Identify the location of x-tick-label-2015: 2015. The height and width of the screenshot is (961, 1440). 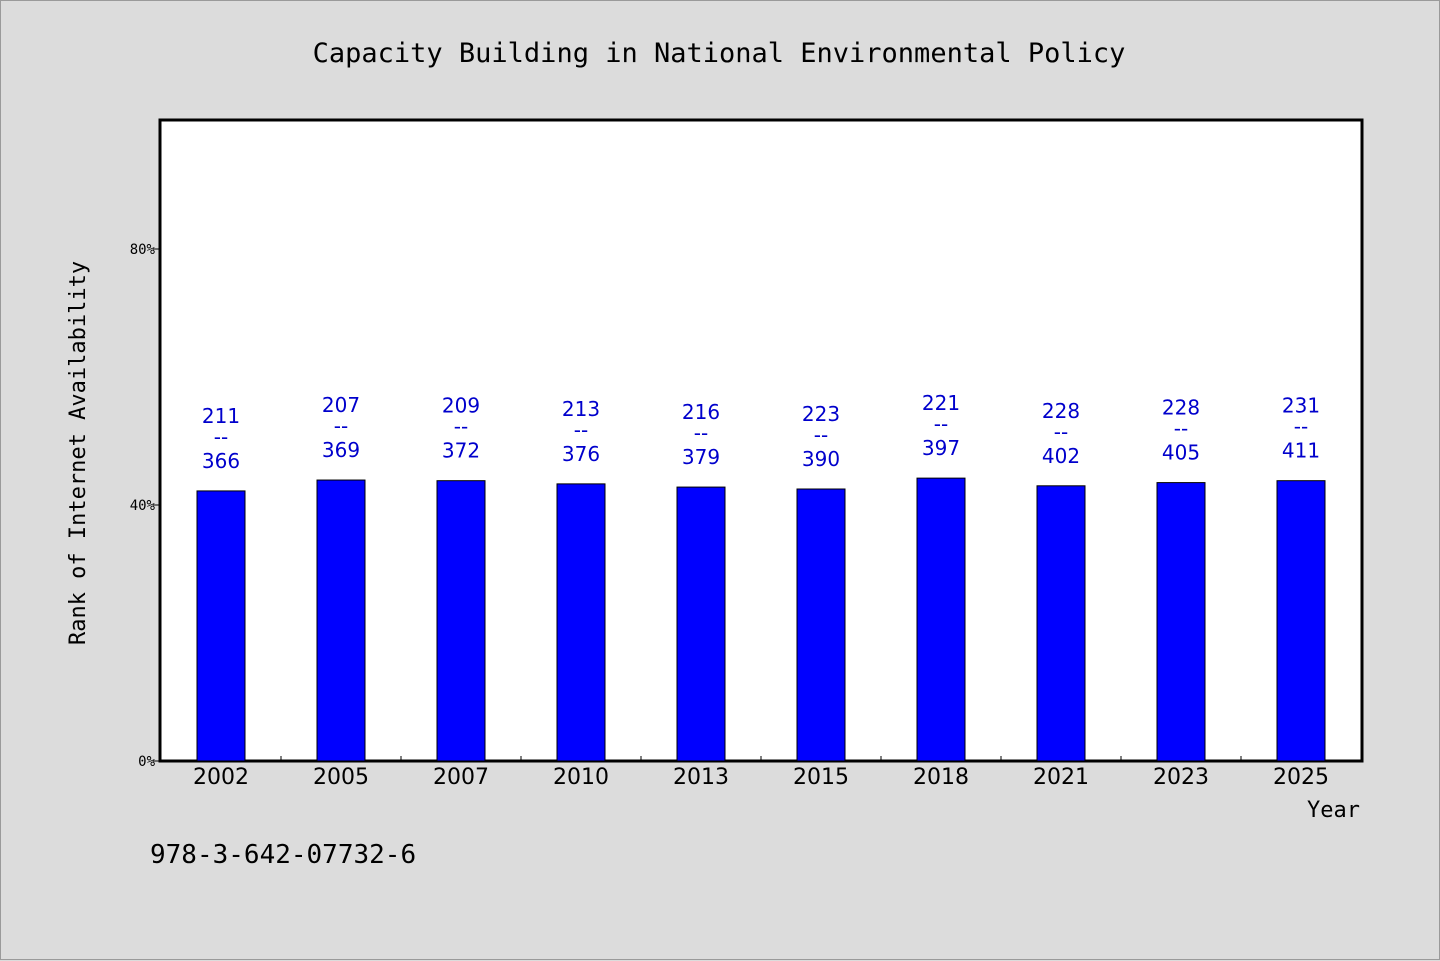
(821, 777).